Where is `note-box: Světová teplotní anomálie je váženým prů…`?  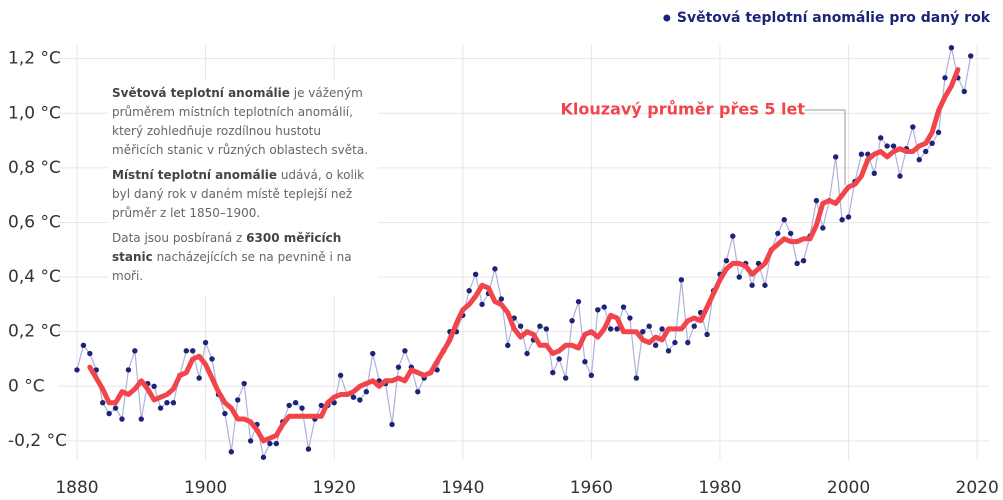
note-box: Světová teplotní anomálie je váženým prů… is located at coordinates (243, 188).